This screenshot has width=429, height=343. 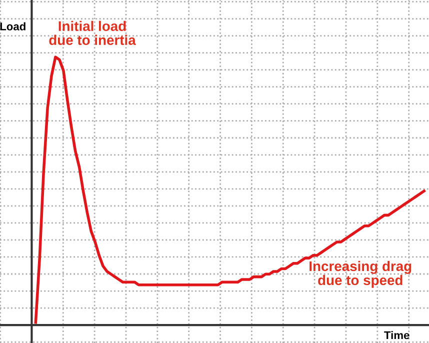 I want to click on text: Initial load due to inertia, so click(x=92, y=33).